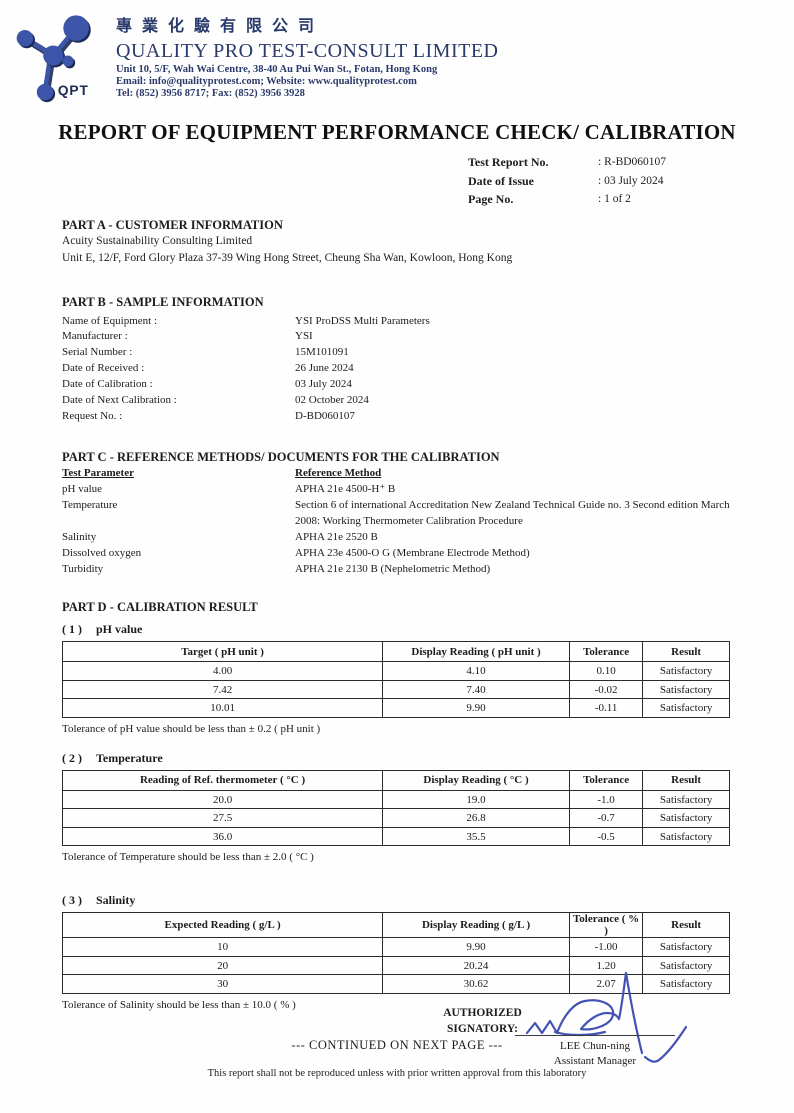 The height and width of the screenshot is (1113, 794). I want to click on reference-row: pH value APHA 21e 4500-H⁺ B, so click(396, 489).